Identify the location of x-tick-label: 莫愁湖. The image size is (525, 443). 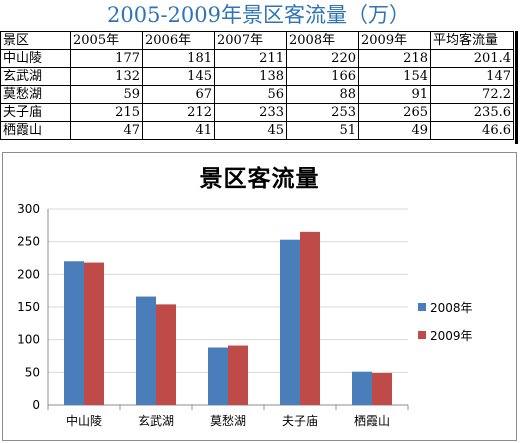
(228, 420).